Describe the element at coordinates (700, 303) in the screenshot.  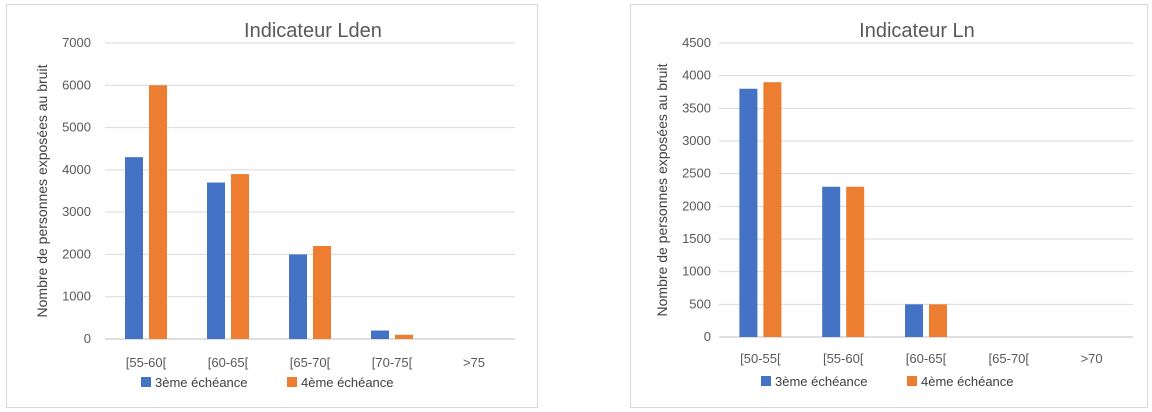
I see `y-tick-label: 500` at that location.